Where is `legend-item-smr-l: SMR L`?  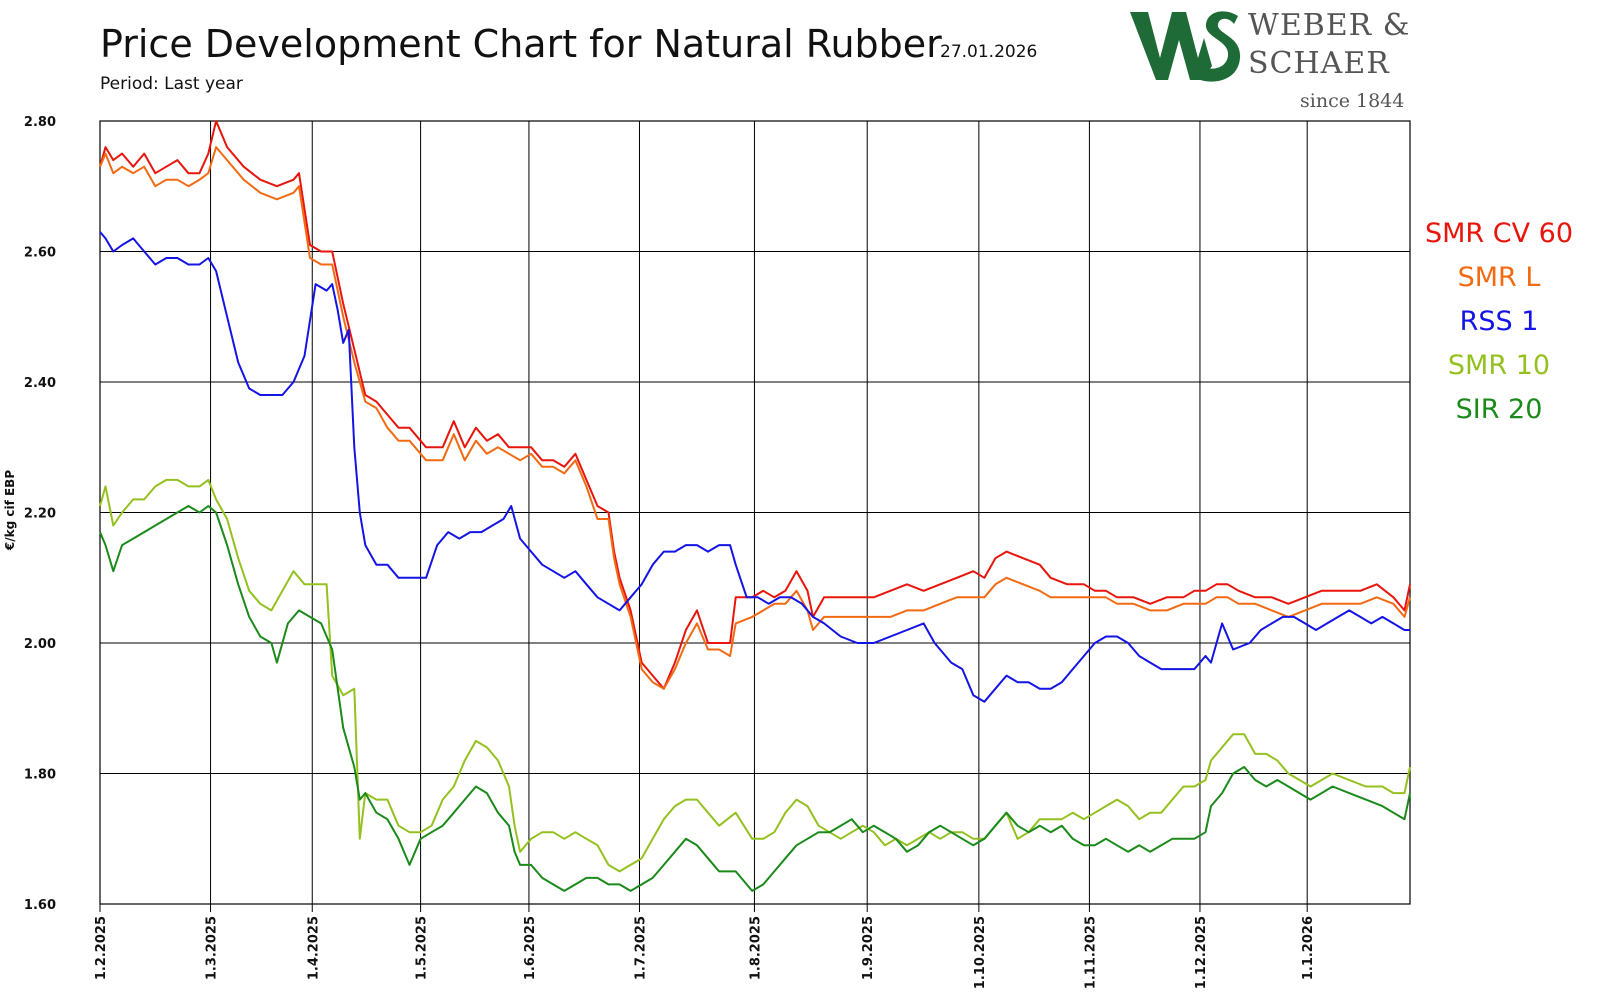 legend-item-smr-l: SMR L is located at coordinates (1499, 277).